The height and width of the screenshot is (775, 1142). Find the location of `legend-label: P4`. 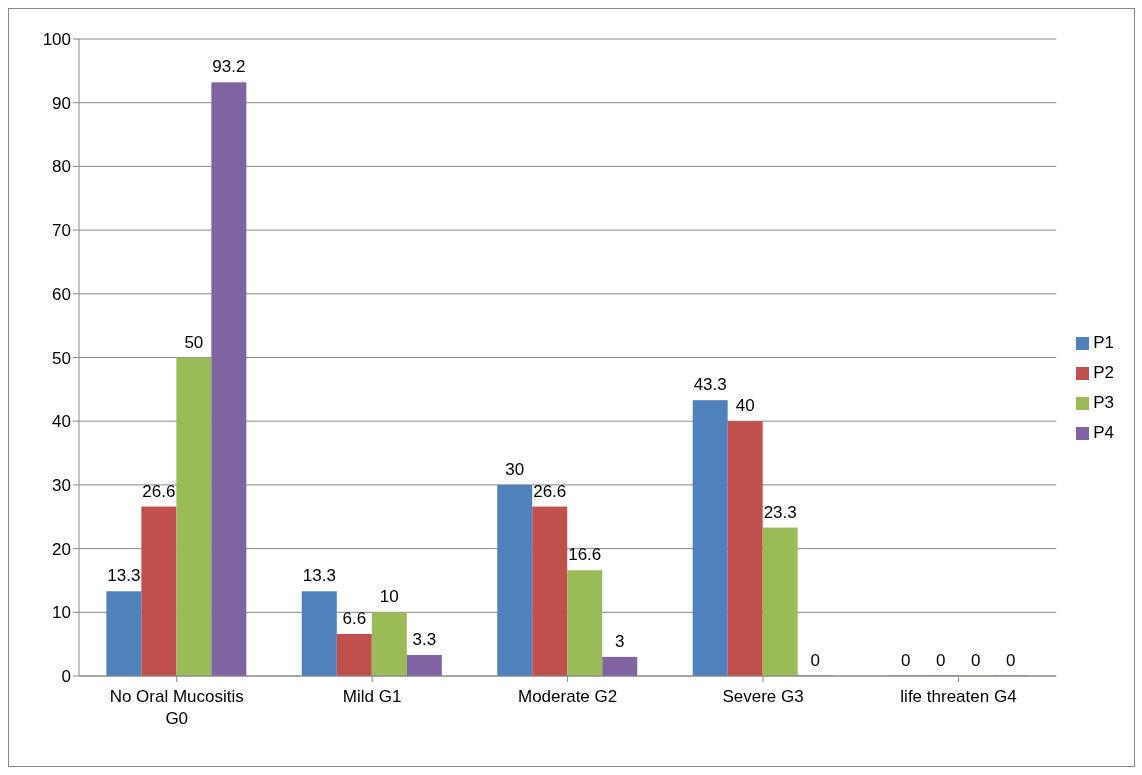

legend-label: P4 is located at coordinates (1103, 432).